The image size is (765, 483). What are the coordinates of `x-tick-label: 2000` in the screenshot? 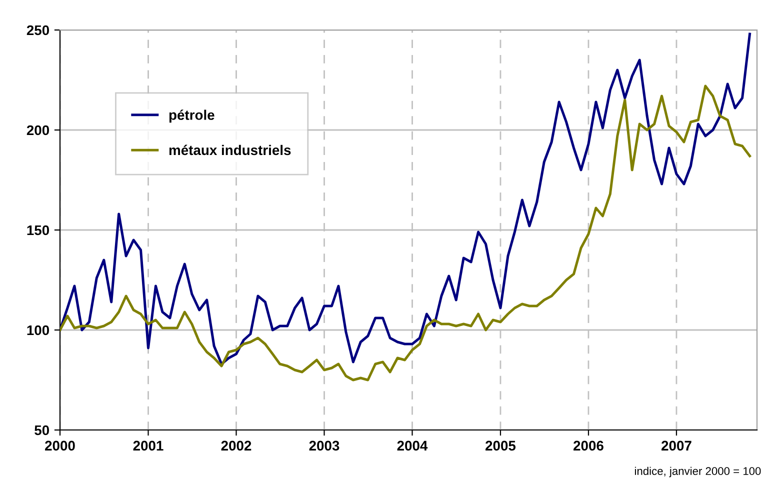 It's located at (60, 445).